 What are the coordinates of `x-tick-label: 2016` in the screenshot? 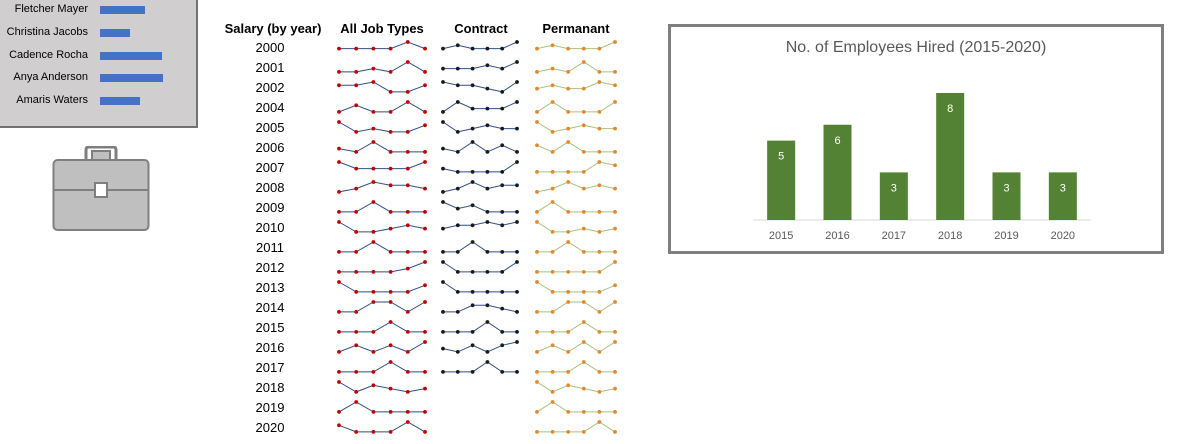 It's located at (837, 236).